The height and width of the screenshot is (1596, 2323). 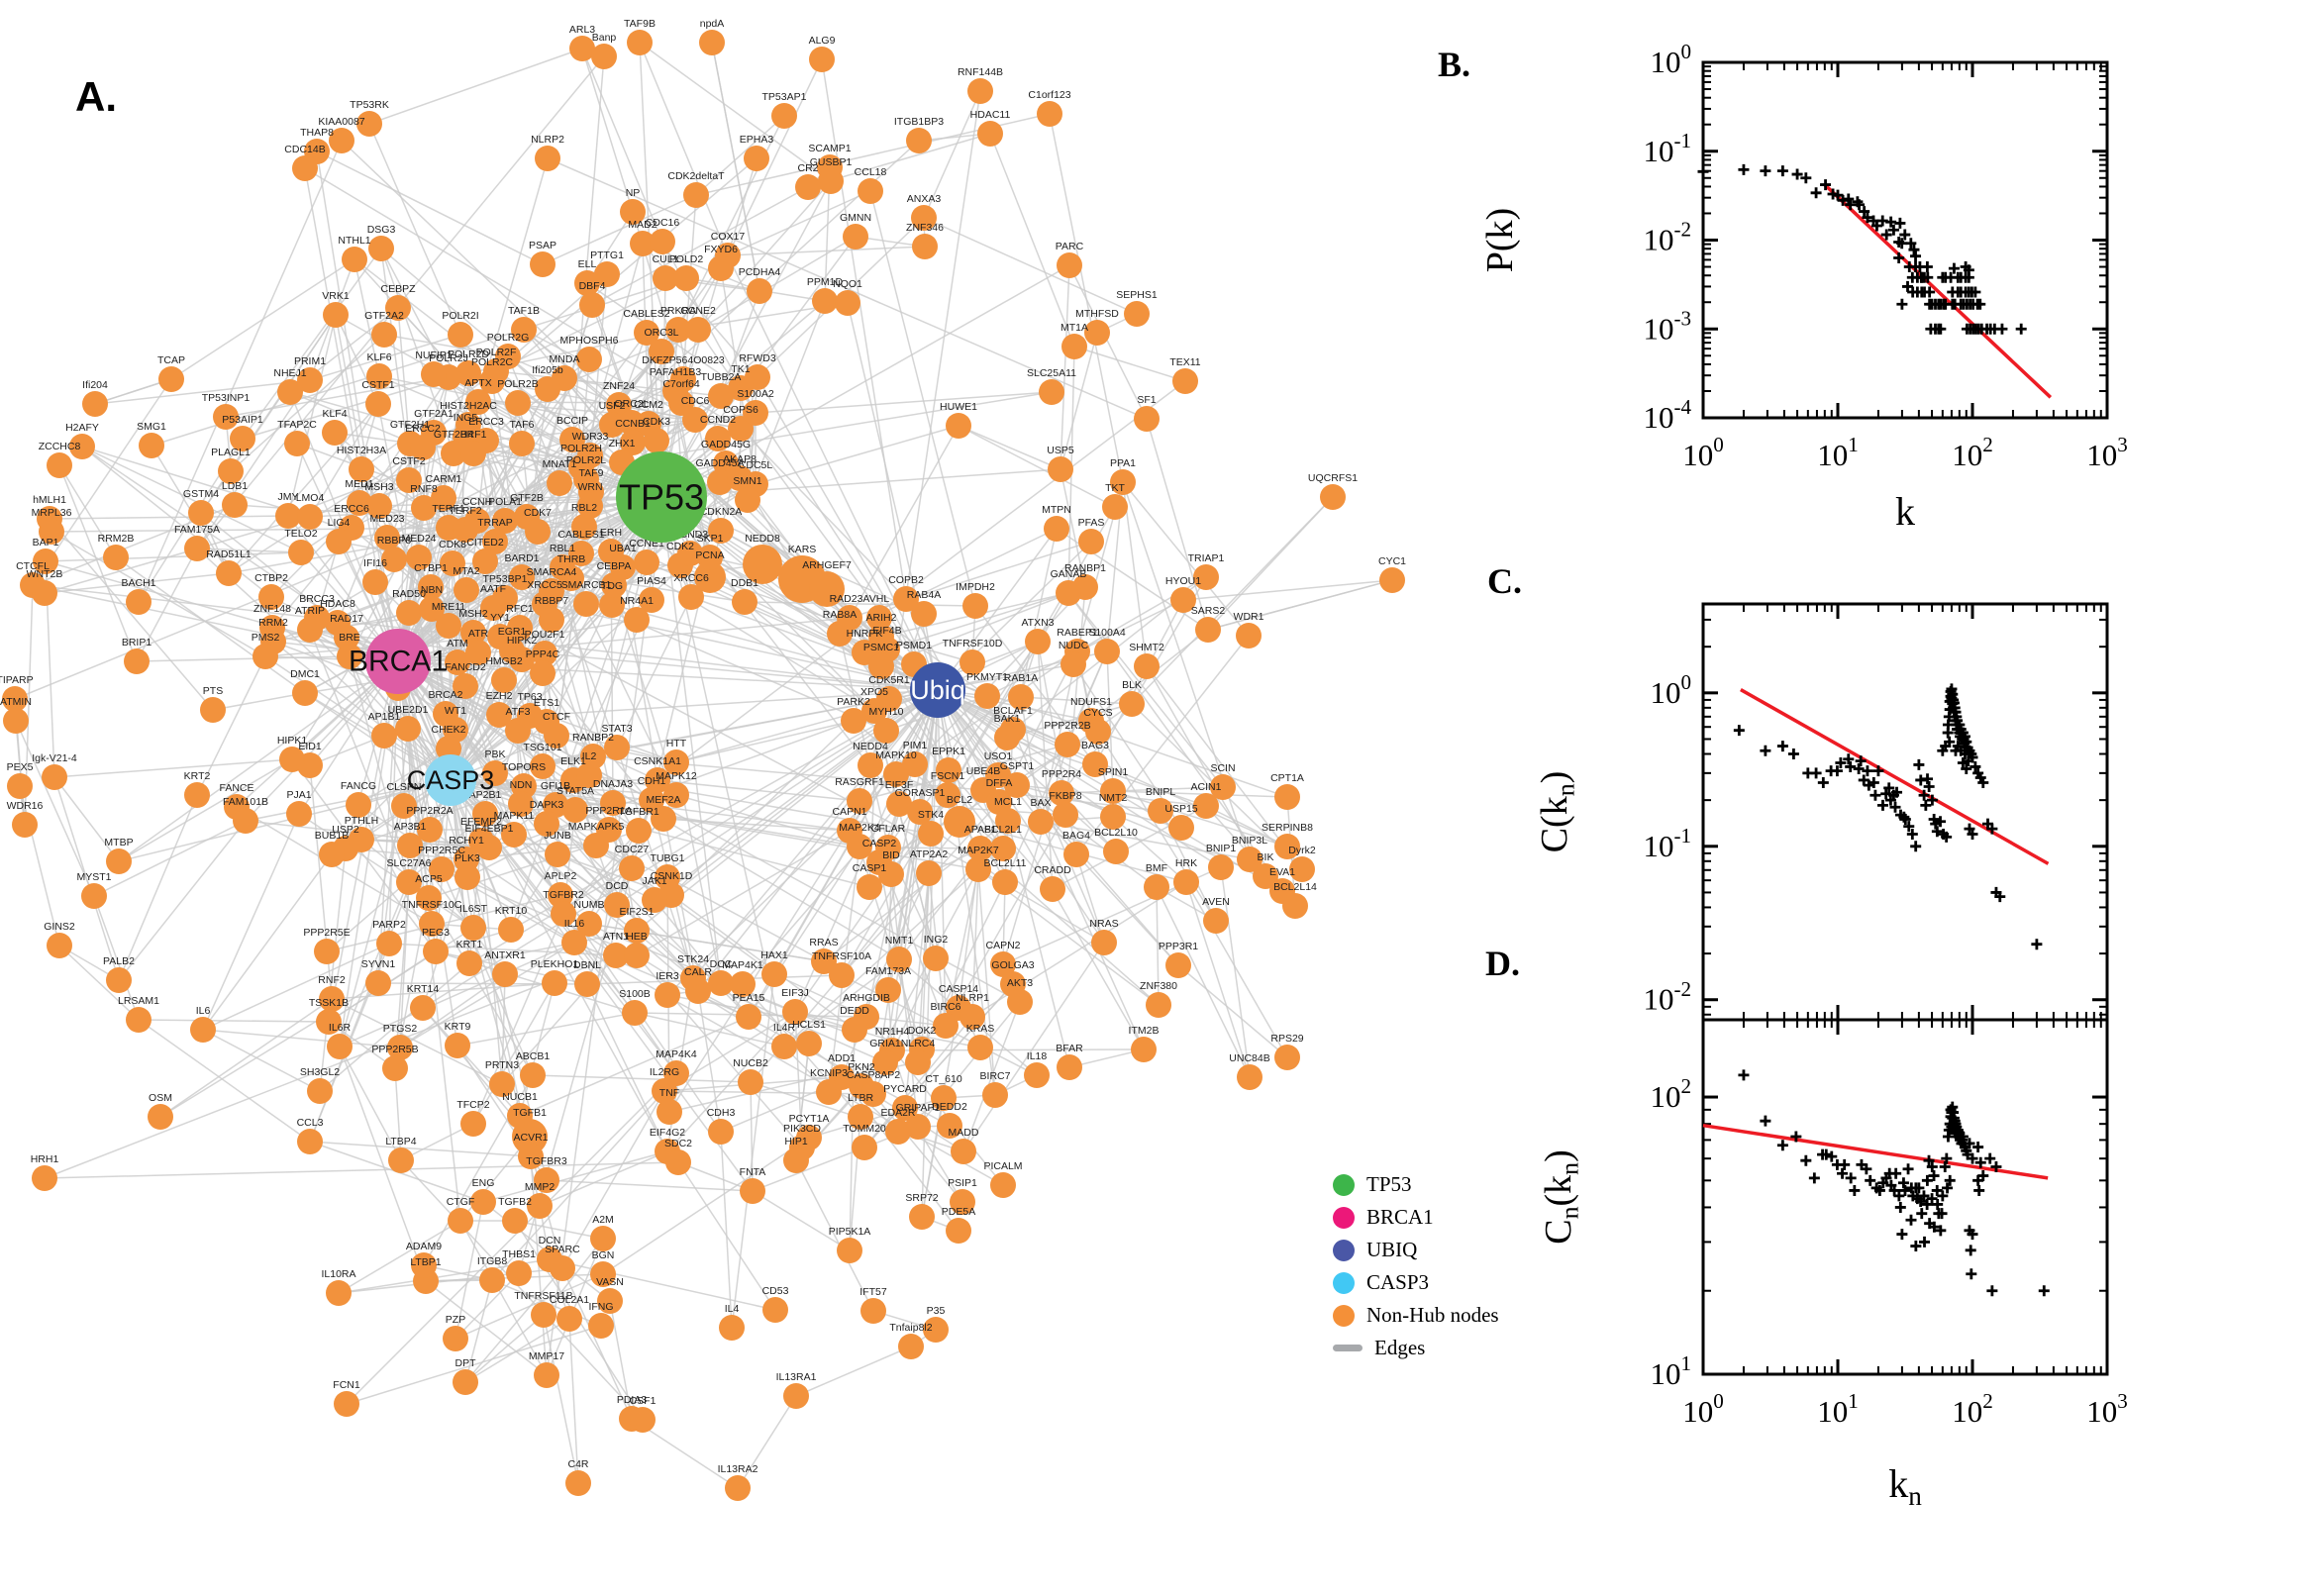 I want to click on y-axis-label: P(k), so click(x=1500, y=240).